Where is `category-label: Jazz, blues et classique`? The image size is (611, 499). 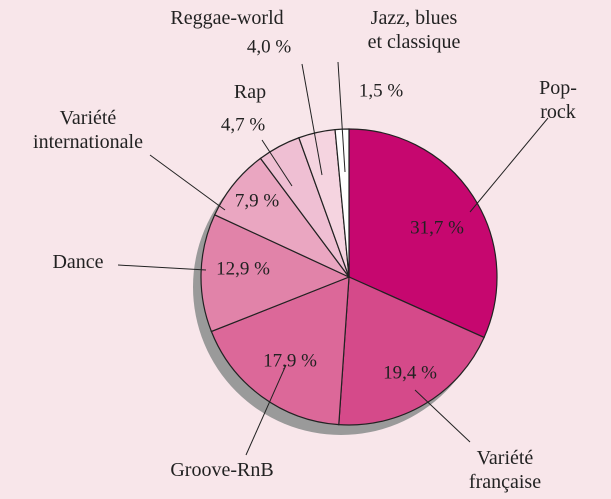
category-label: Jazz, blues et classique is located at coordinates (414, 30).